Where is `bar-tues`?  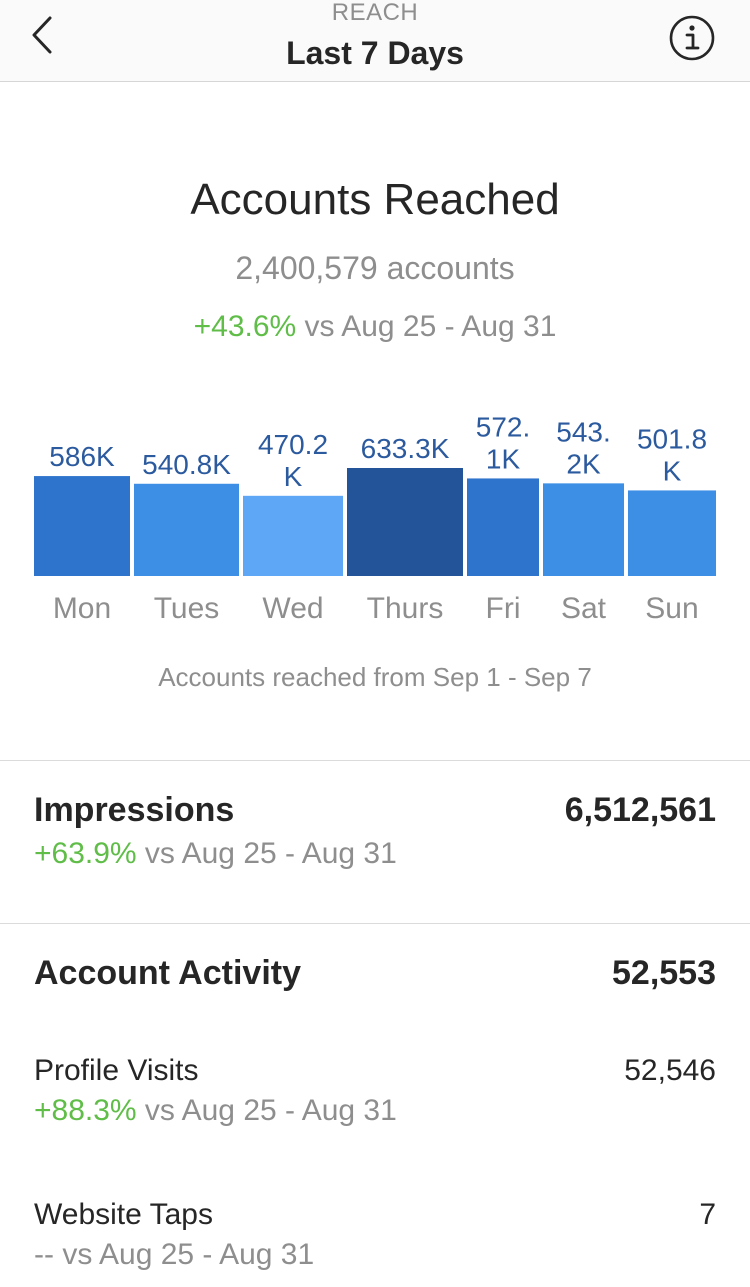 bar-tues is located at coordinates (186, 529).